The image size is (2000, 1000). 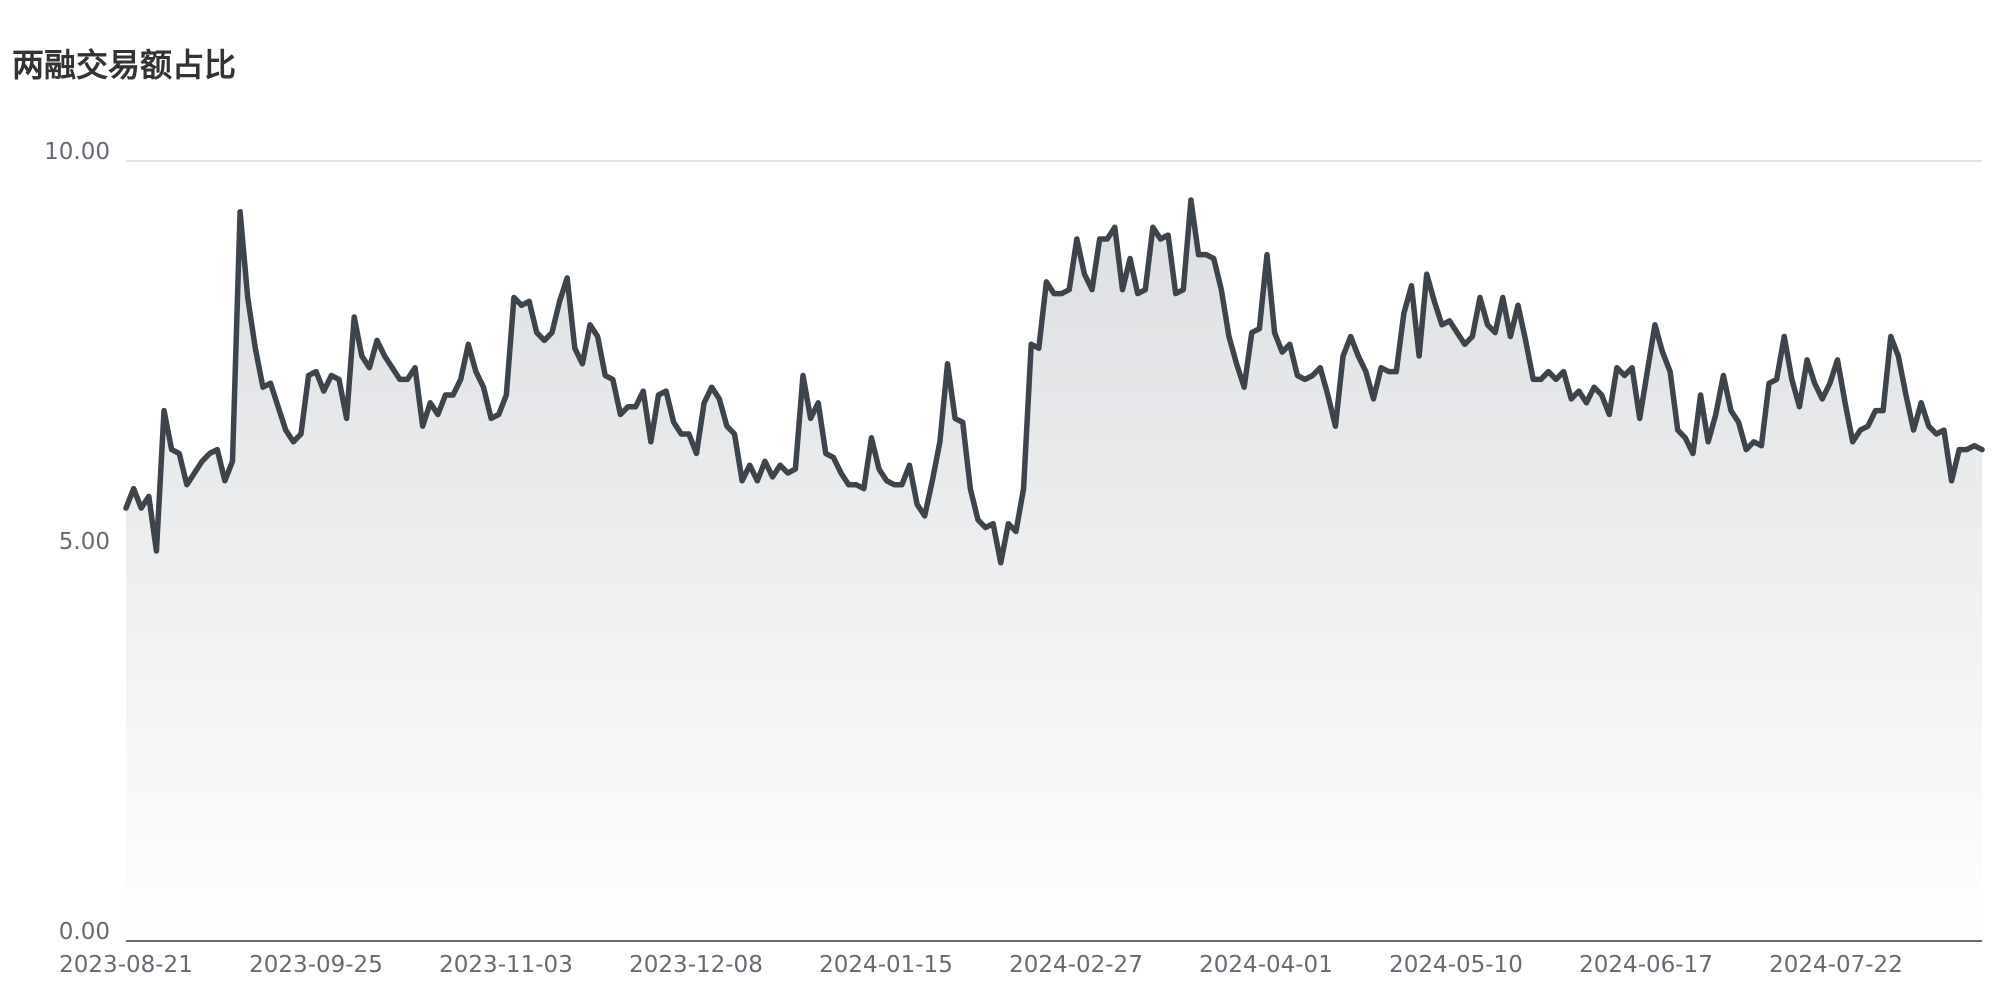 I want to click on x-tick-label: 2024-07-22, so click(x=1836, y=965).